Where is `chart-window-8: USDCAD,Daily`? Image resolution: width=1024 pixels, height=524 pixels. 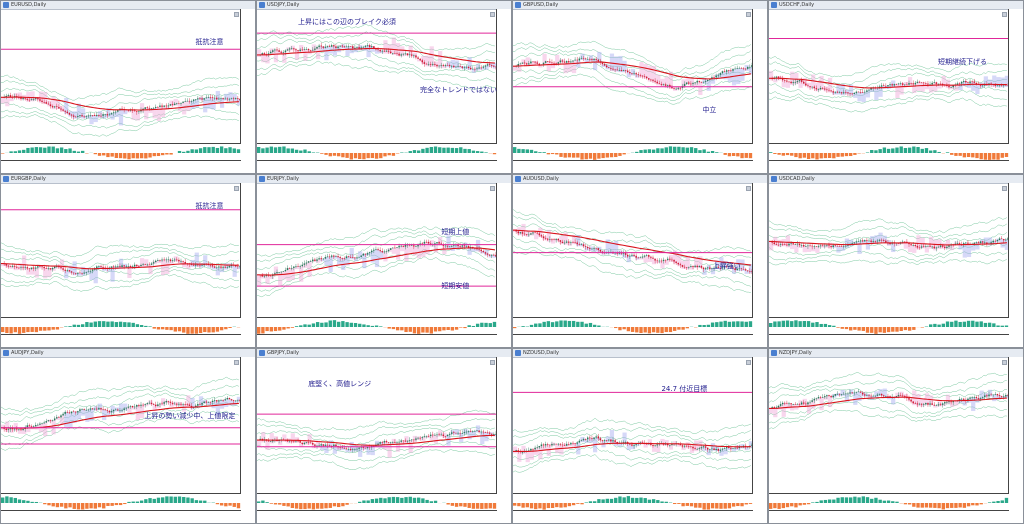
chart-window-8: USDCAD,Daily is located at coordinates (896, 261).